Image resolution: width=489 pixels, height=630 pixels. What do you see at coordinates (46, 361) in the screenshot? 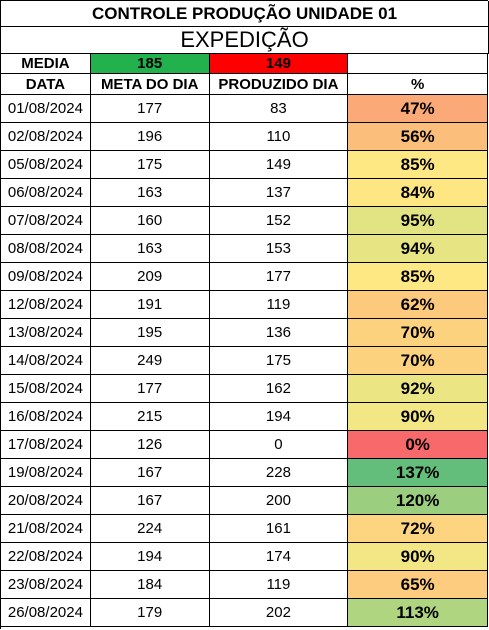
I see `date-cell: 14/08/2024` at bounding box center [46, 361].